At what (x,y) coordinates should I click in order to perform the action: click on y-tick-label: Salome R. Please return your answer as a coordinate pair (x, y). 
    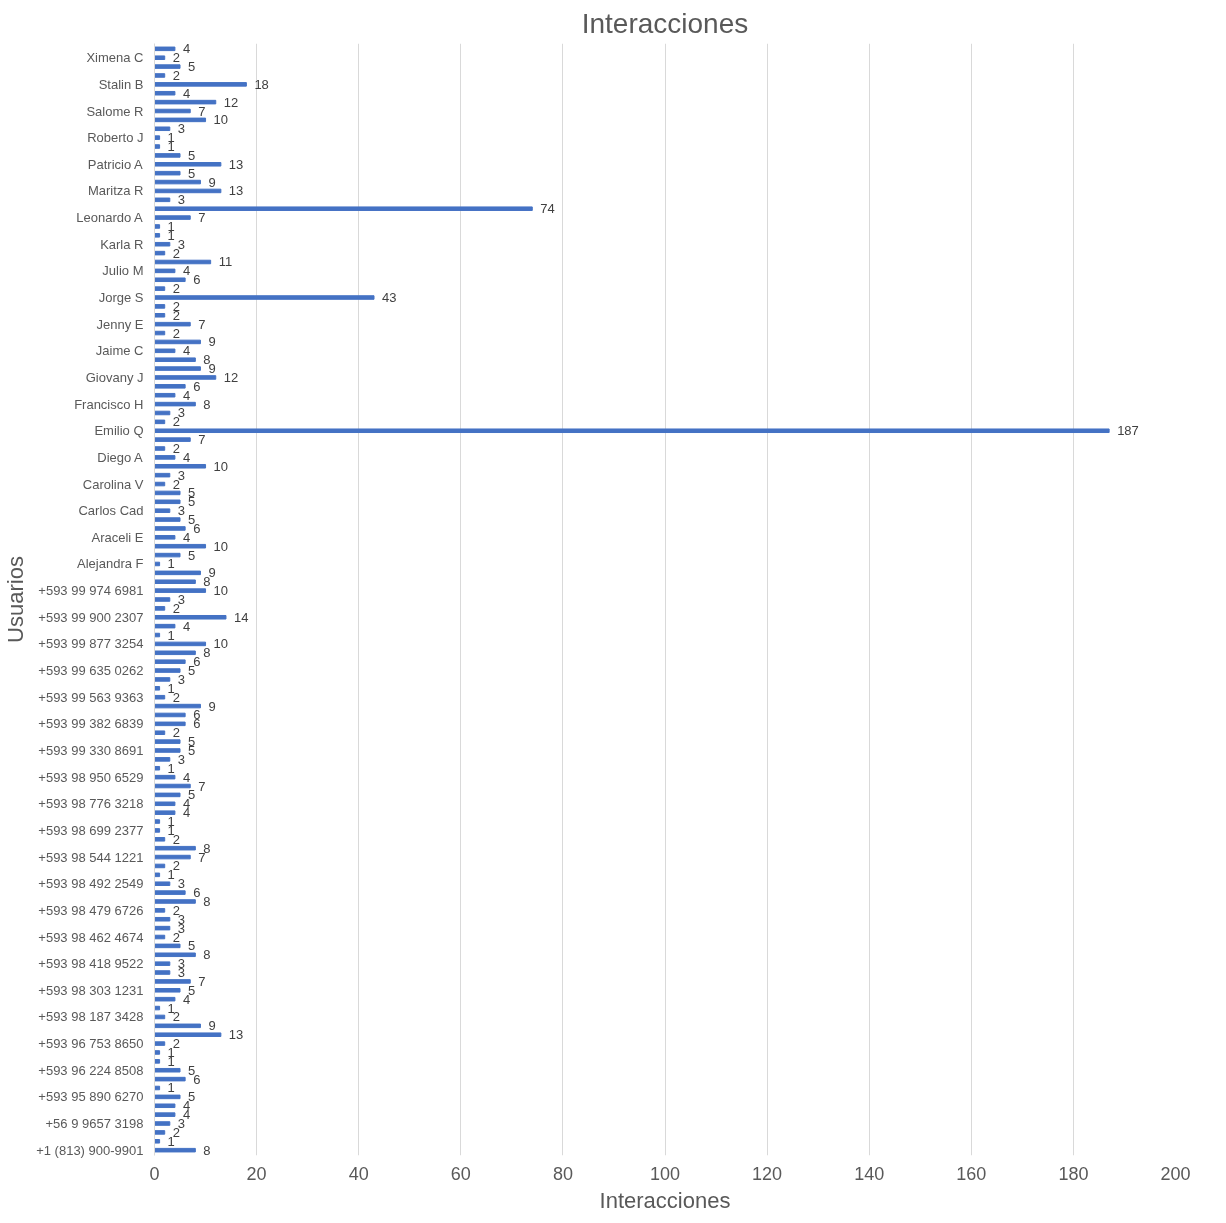
    Looking at the image, I should click on (115, 111).